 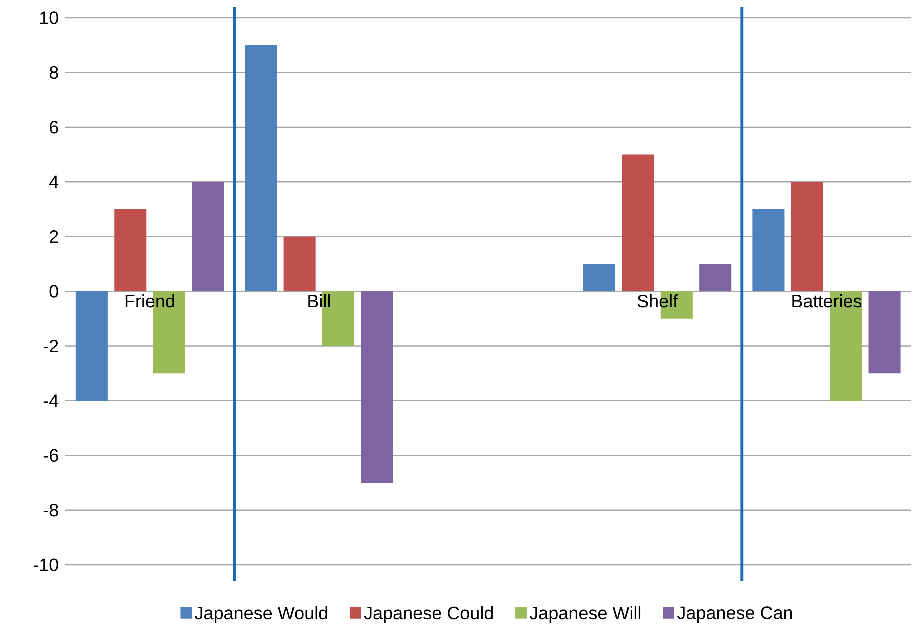 I want to click on y-tick-label: -4, so click(x=51, y=400).